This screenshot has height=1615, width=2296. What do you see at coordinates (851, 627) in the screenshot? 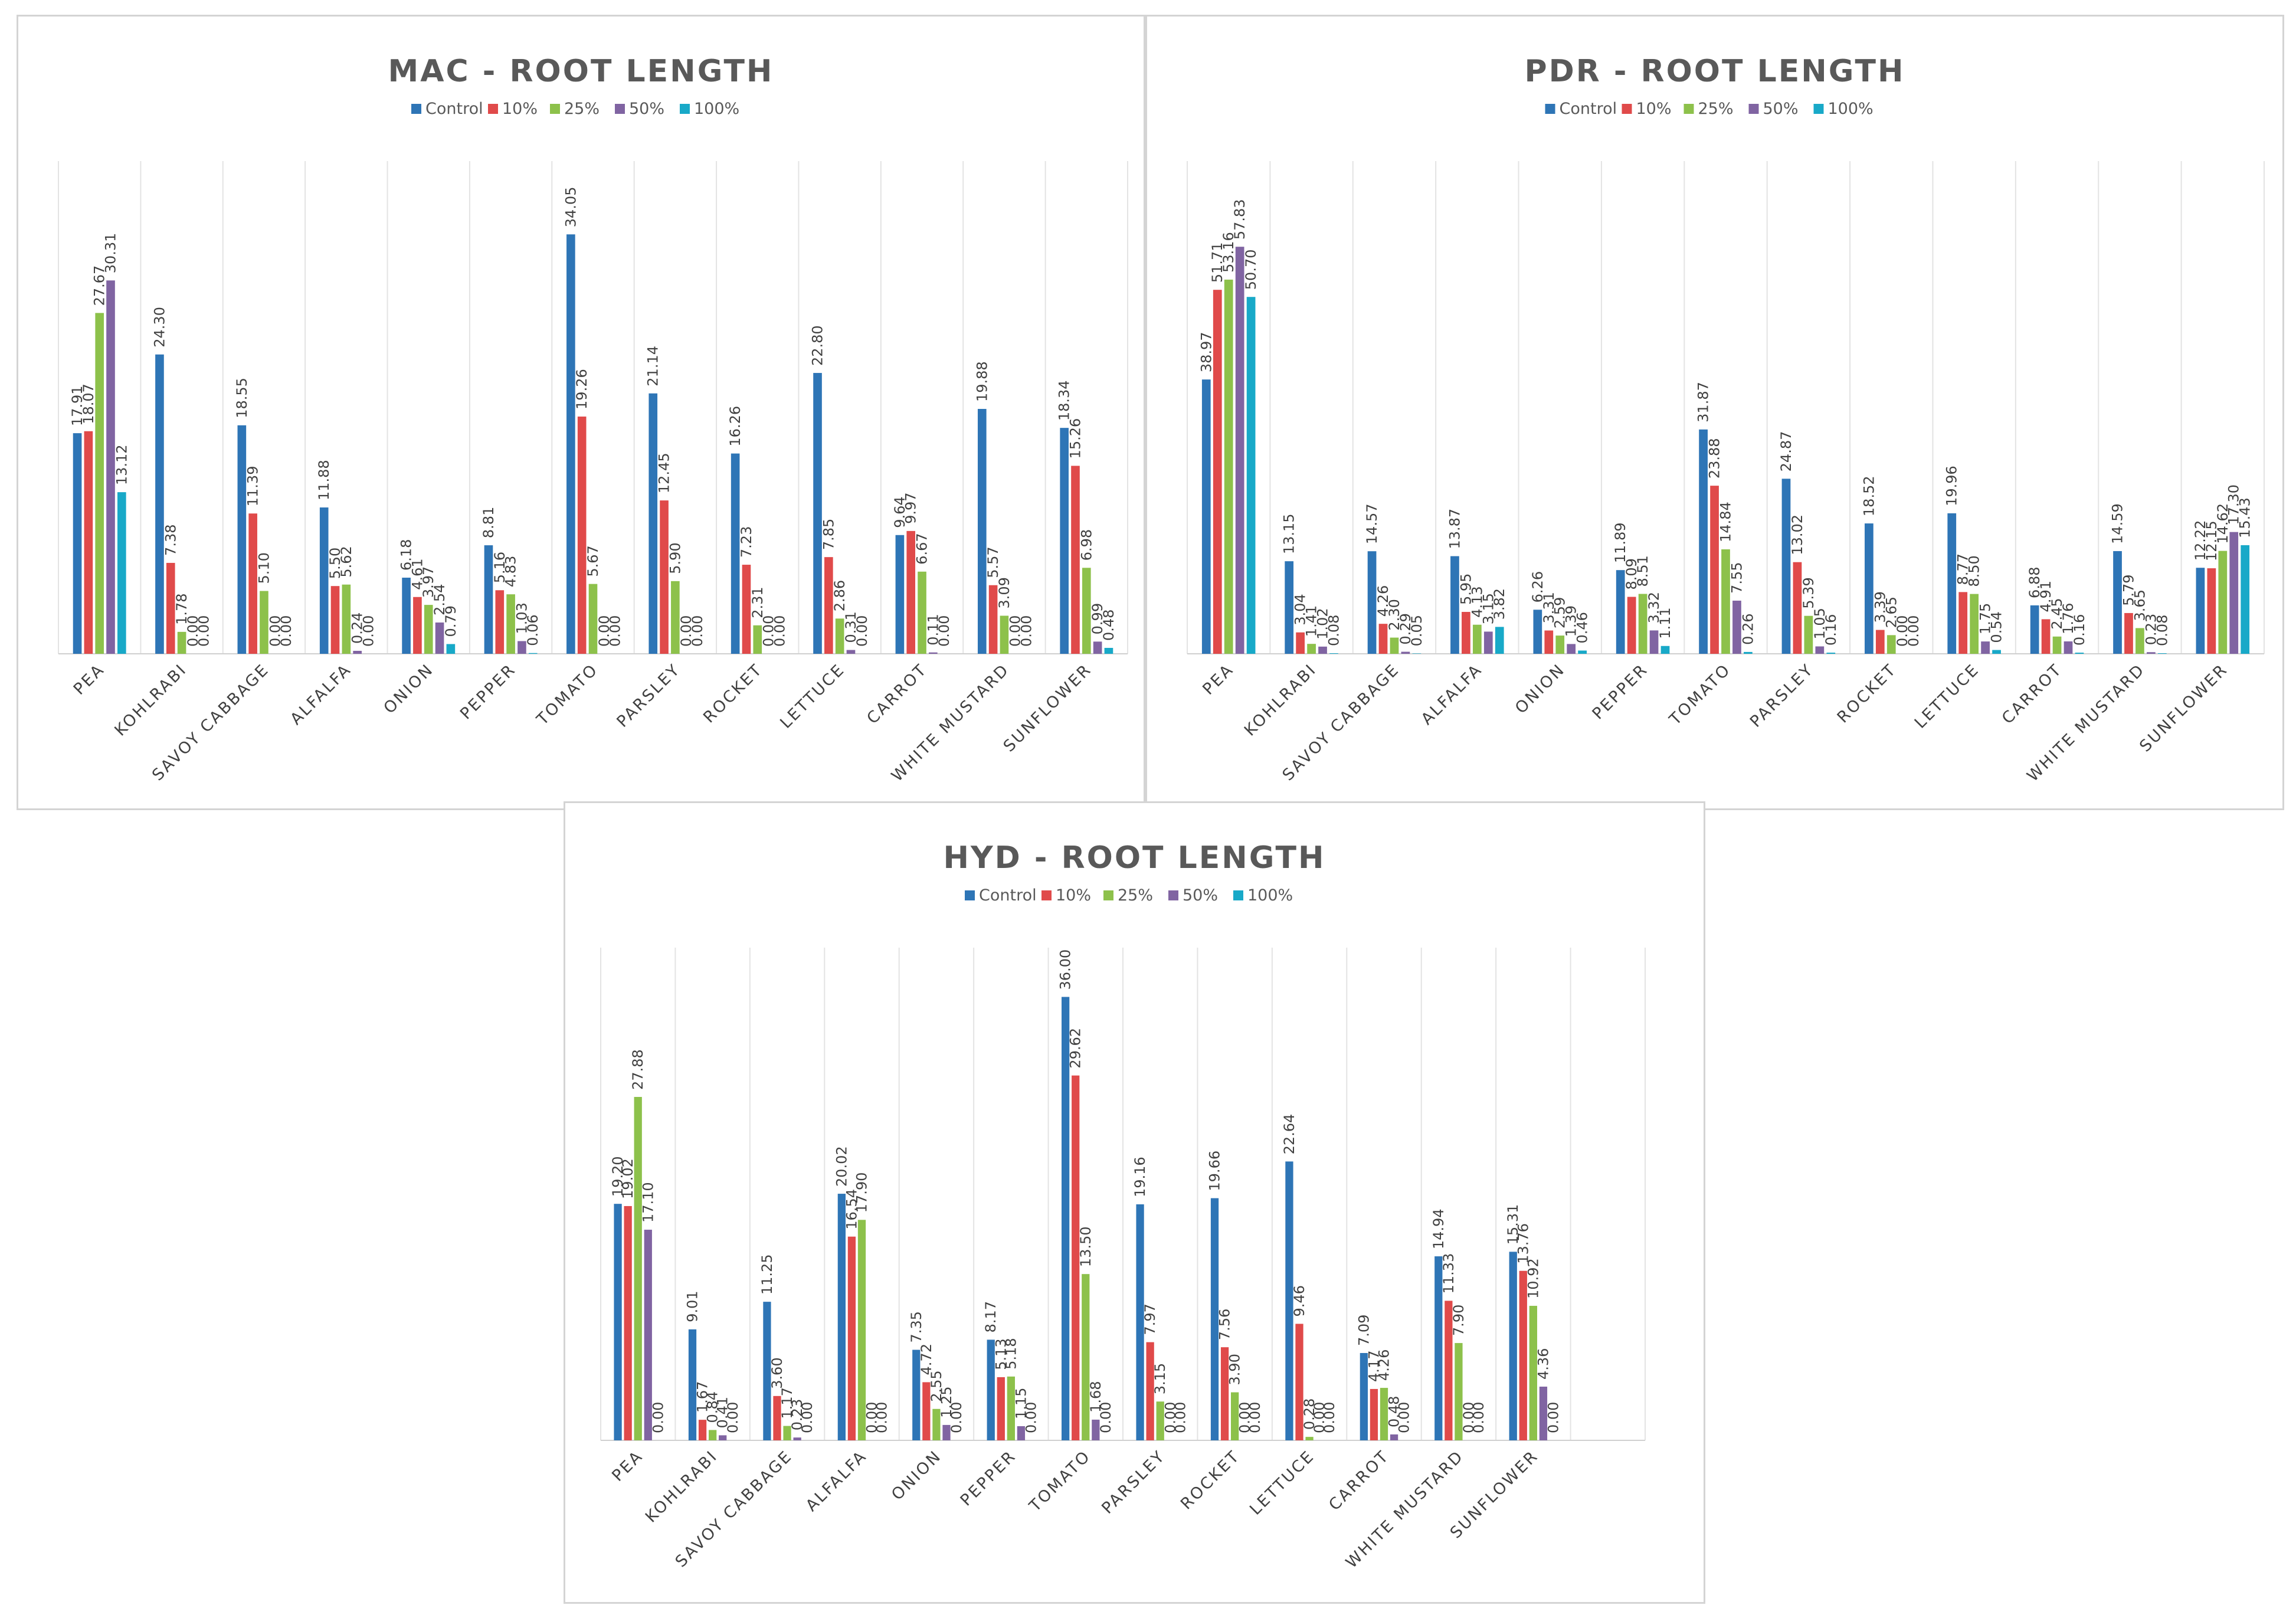
I see `data-label-lettuce-50pct: 0.31` at bounding box center [851, 627].